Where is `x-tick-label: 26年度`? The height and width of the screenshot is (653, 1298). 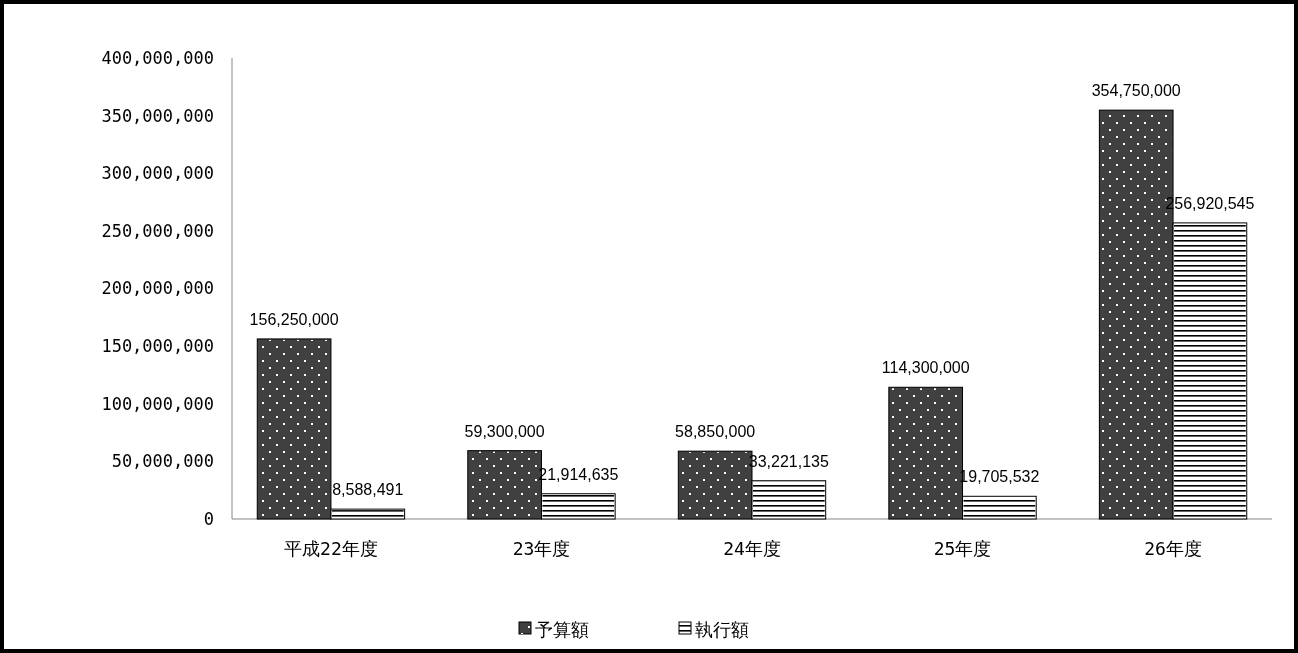
x-tick-label: 26年度 is located at coordinates (1173, 548).